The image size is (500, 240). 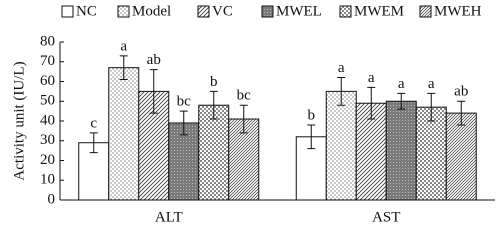 I want to click on y-tick-label: 70, so click(x=47, y=61).